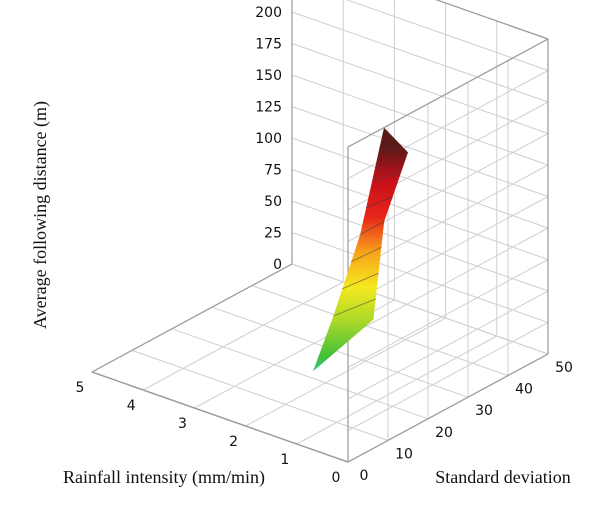 Image resolution: width=600 pixels, height=511 pixels. Describe the element at coordinates (40, 215) in the screenshot. I see `z-axis-title: Average following distance (m)` at that location.